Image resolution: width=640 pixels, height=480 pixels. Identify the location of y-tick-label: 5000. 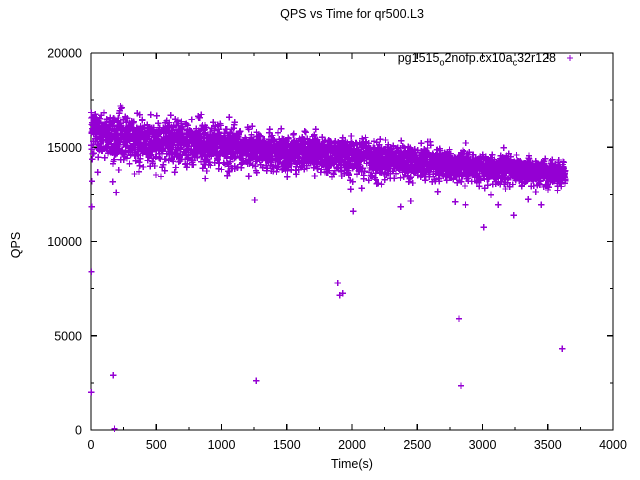
(68, 336).